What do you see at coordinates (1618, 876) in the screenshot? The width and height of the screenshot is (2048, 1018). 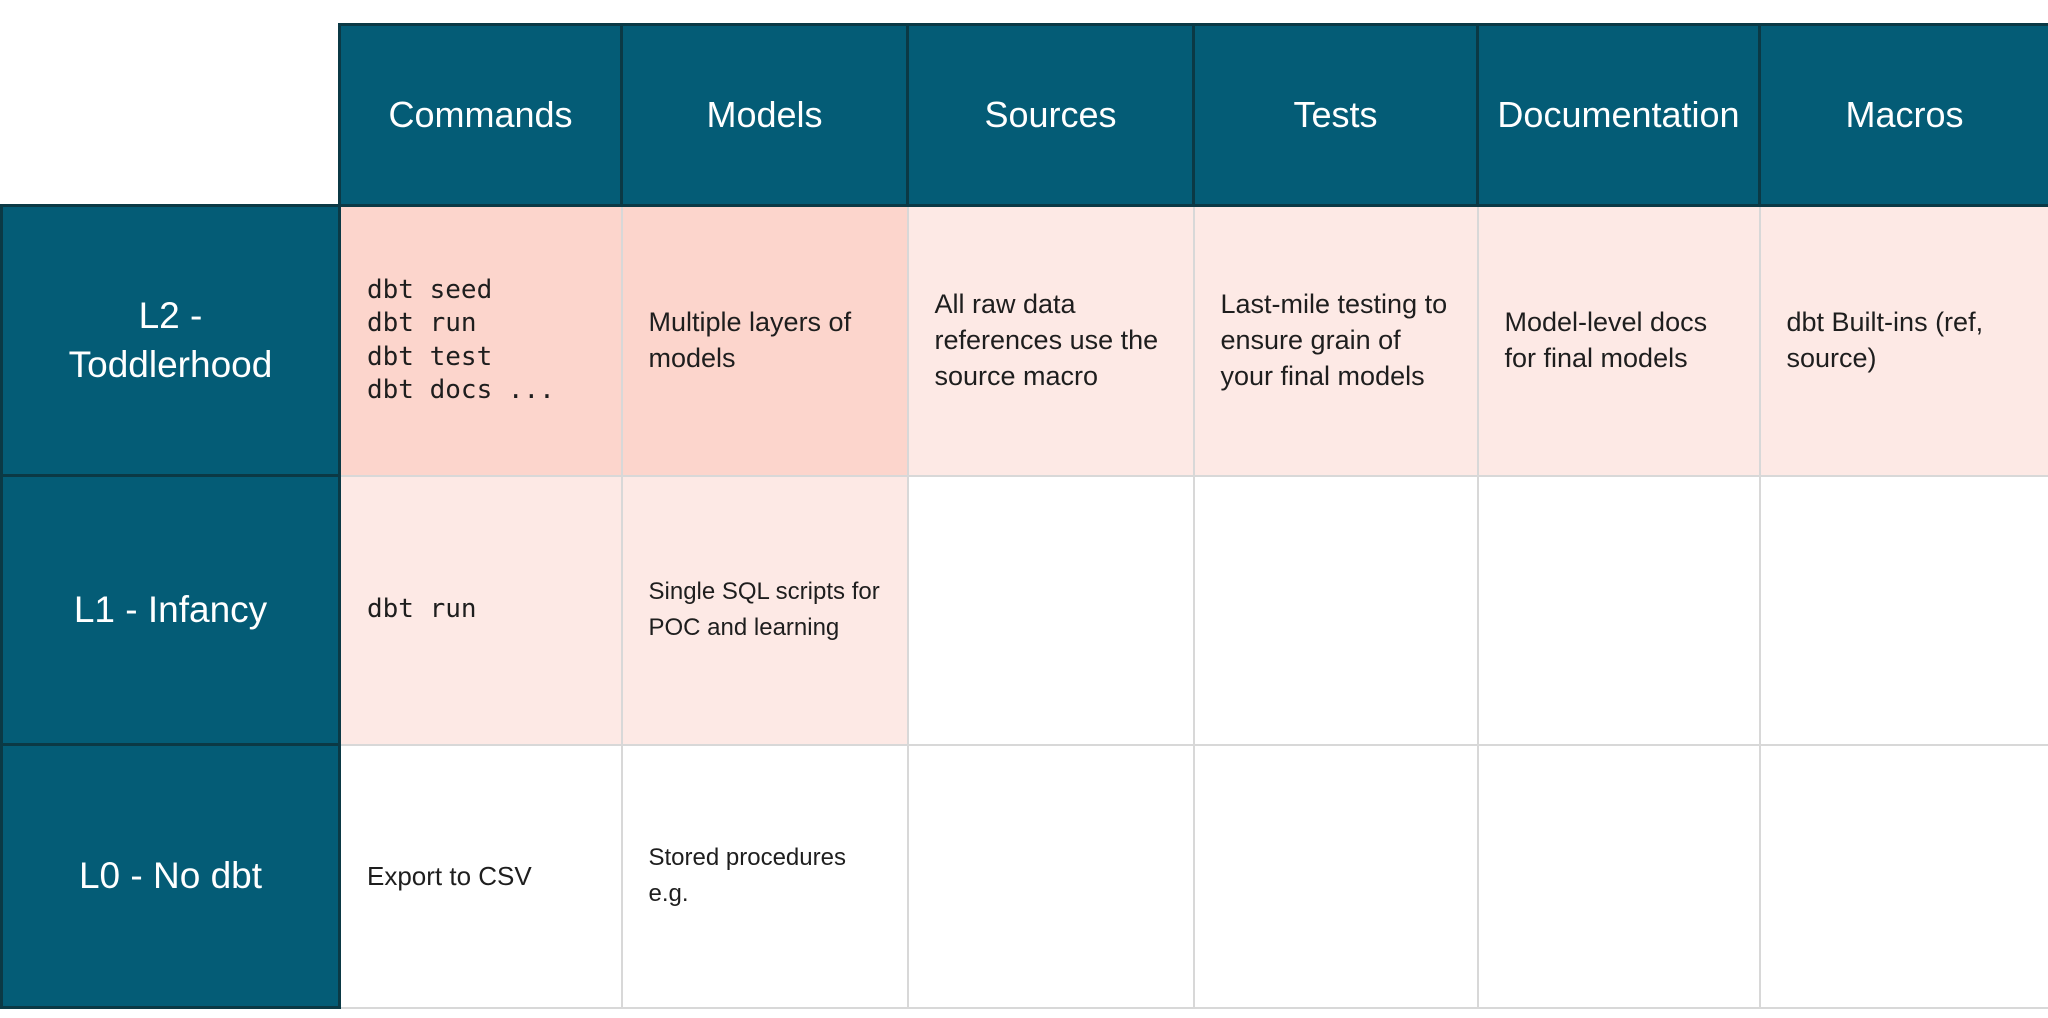 I see `cell-l0-documentation` at bounding box center [1618, 876].